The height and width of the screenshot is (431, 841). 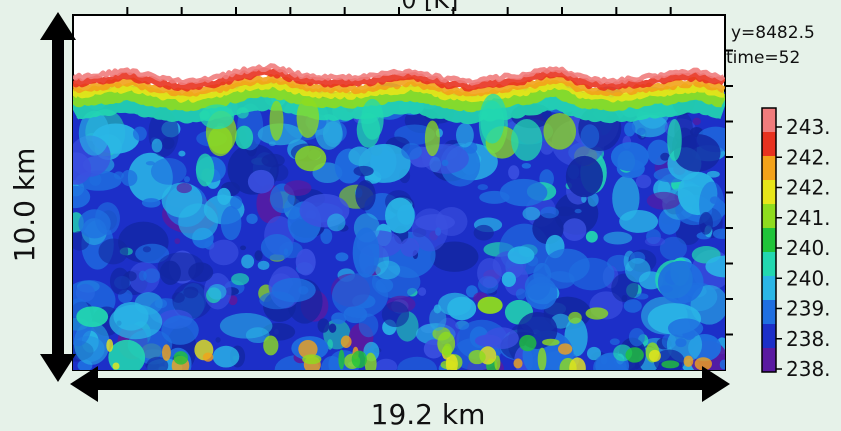 I want to click on y-axis-arrow, so click(x=58, y=197).